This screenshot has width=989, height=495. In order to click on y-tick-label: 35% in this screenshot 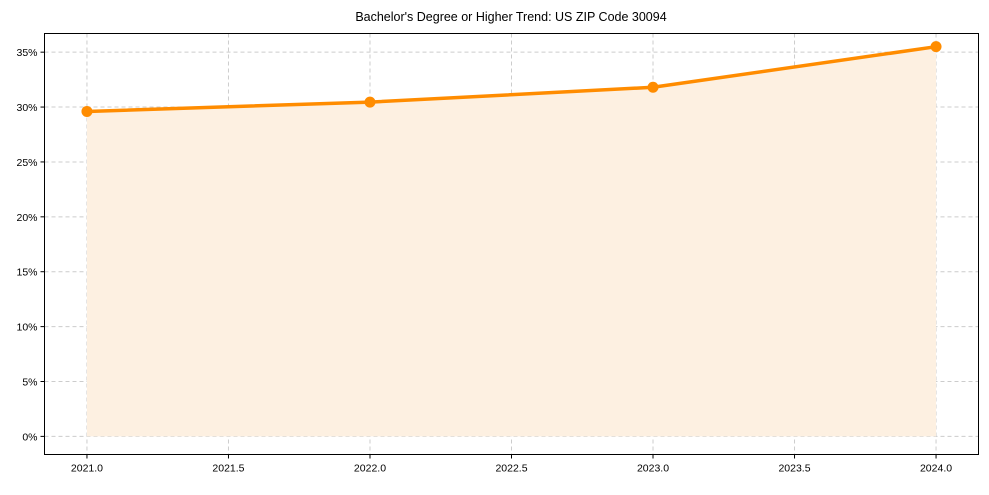, I will do `click(26, 53)`.